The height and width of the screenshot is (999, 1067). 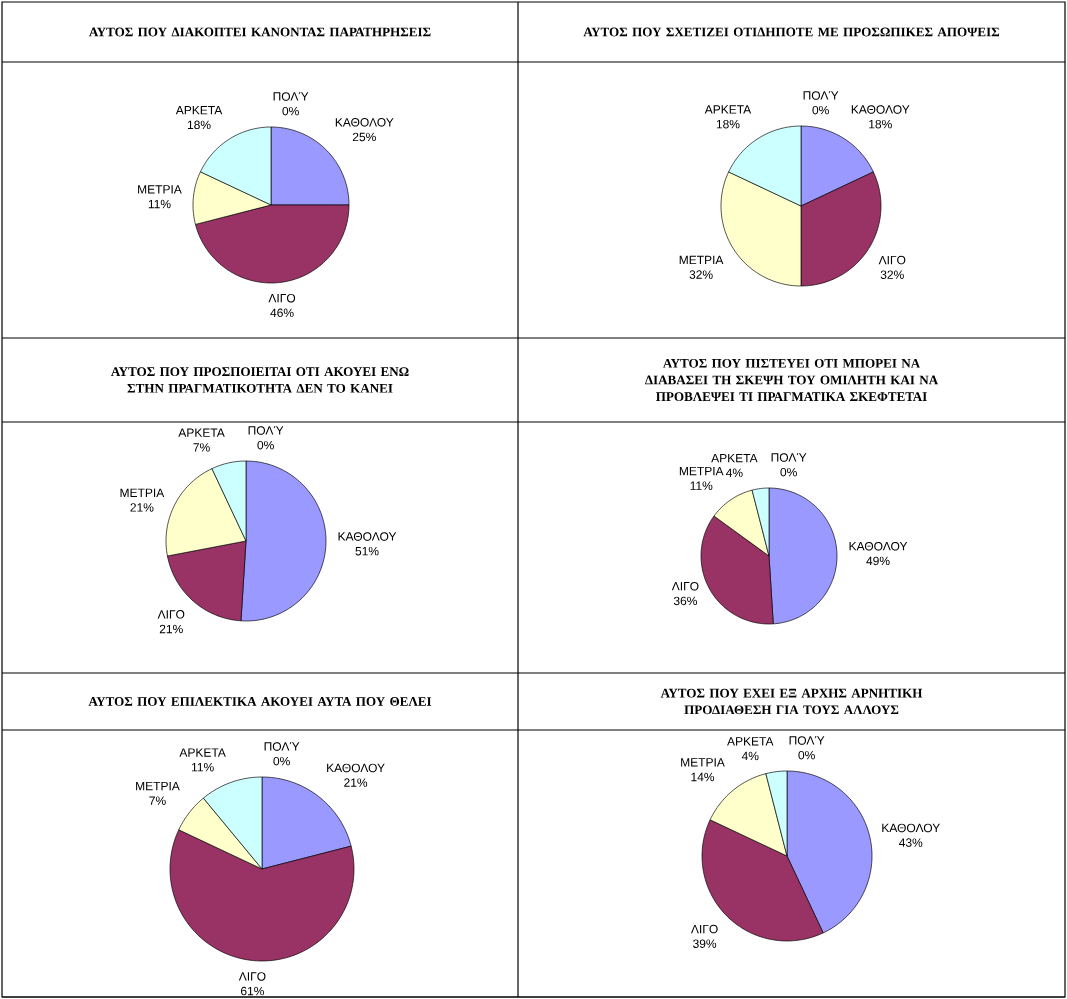 I want to click on data-label: 51%, so click(x=367, y=551).